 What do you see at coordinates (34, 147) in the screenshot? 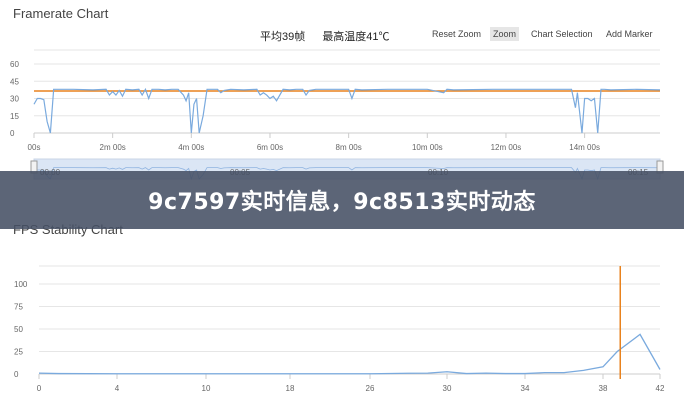
I see `x-tick-label: 00s` at bounding box center [34, 147].